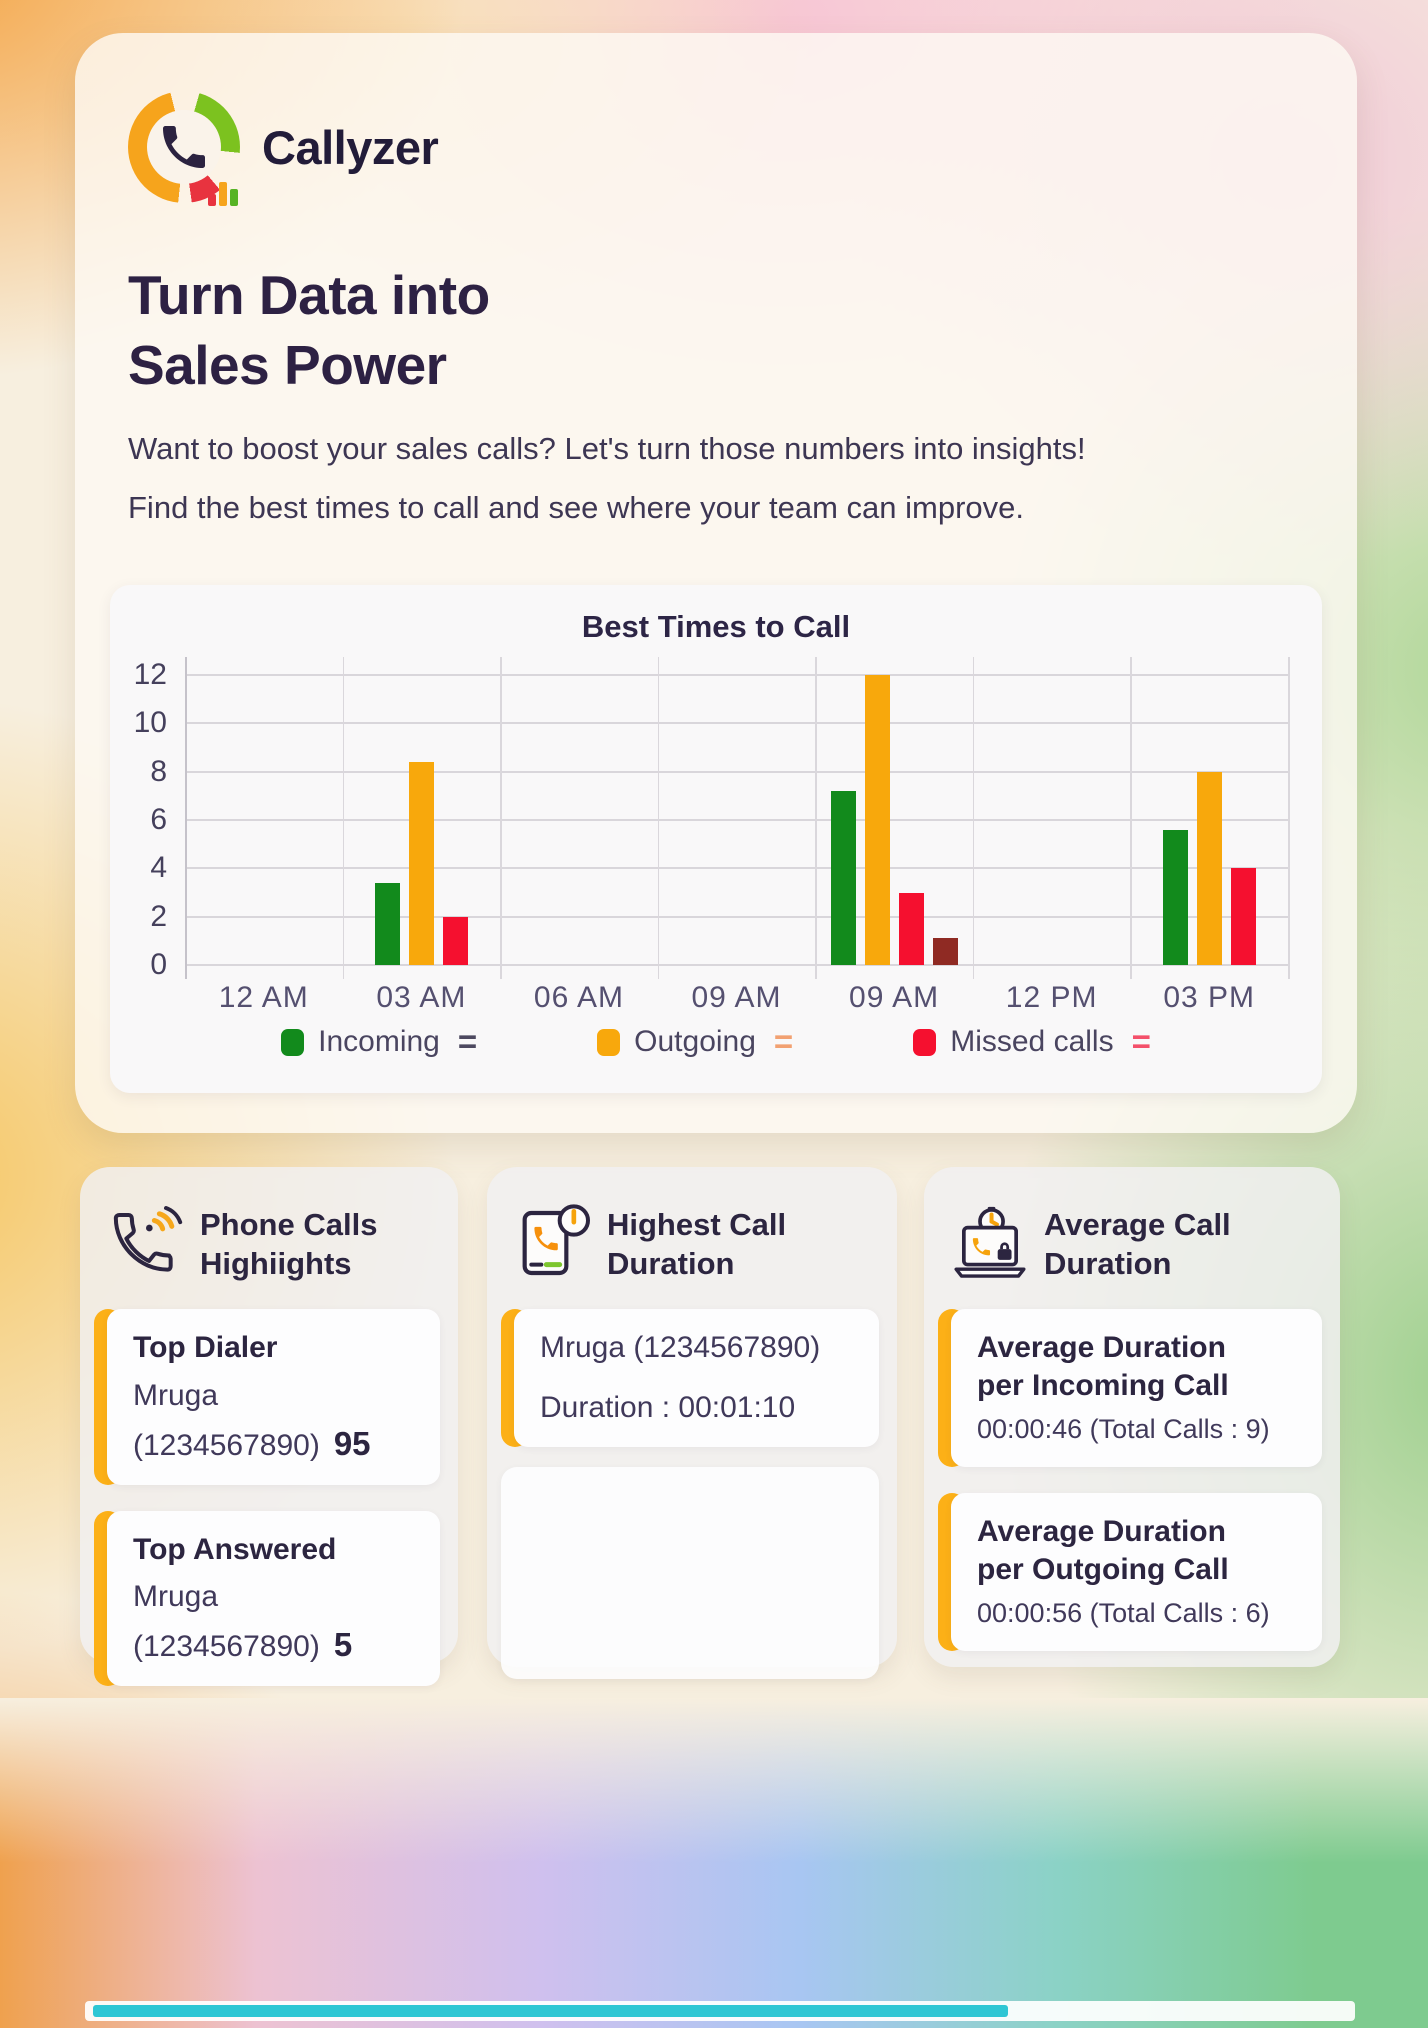  I want to click on stat-value: 95, so click(352, 1443).